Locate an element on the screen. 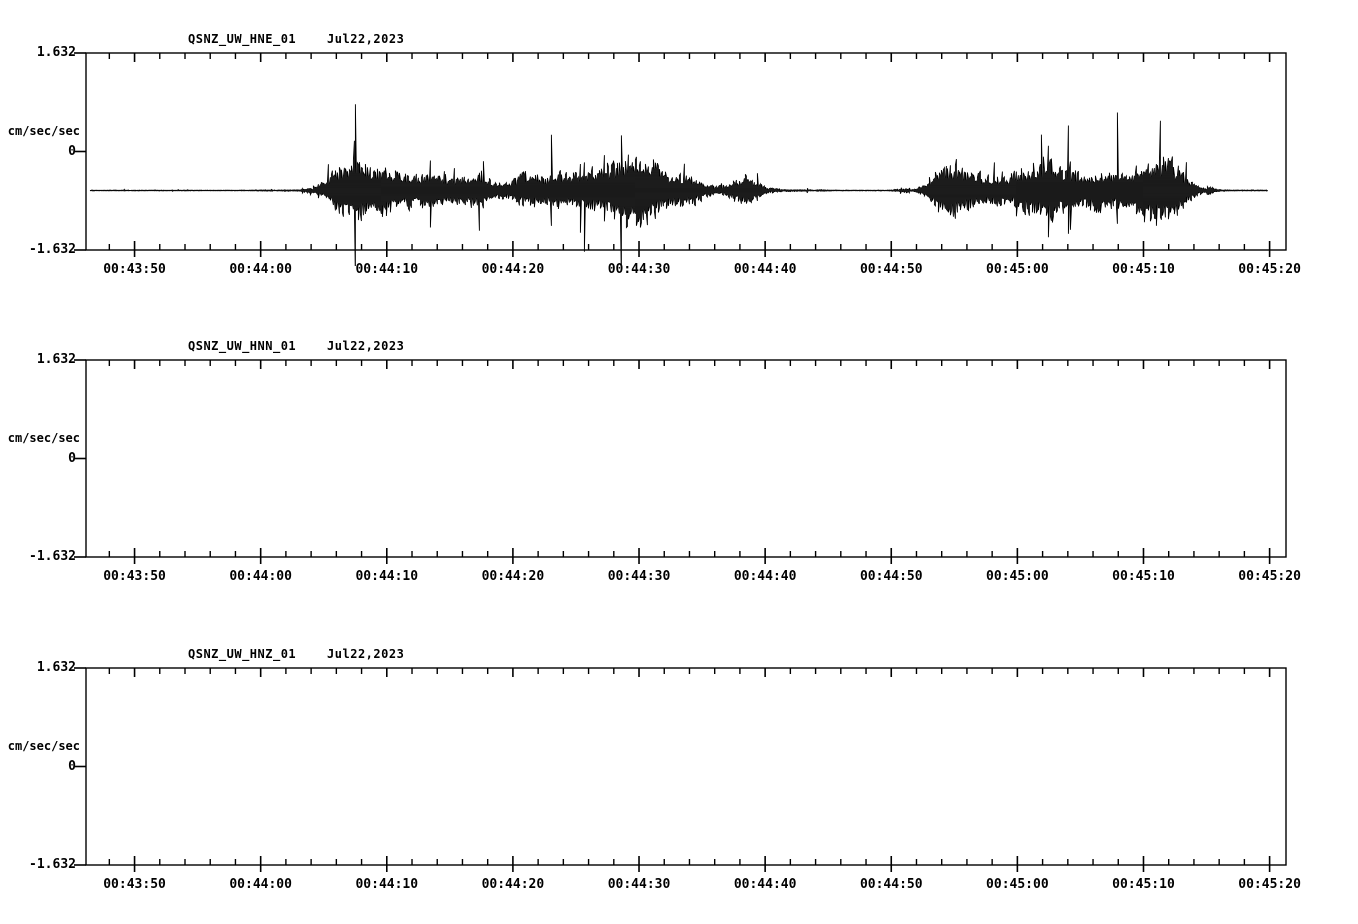 The image size is (1358, 924). y-axis-tick-label-max-hnz: 1.632 is located at coordinates (56, 667).